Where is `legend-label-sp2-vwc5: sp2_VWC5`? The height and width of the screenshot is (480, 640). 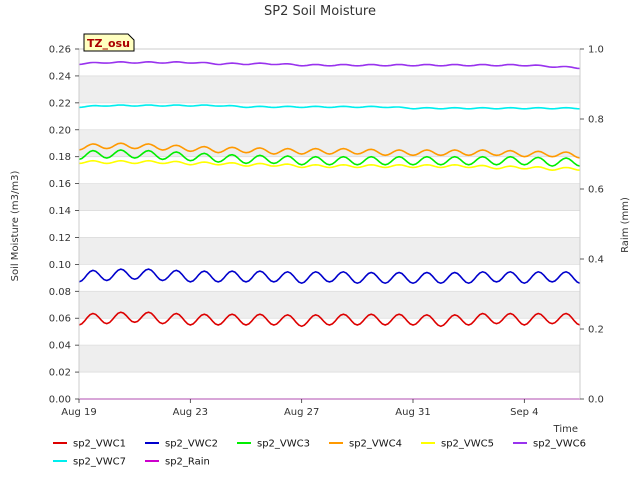 legend-label-sp2-vwc5: sp2_VWC5 is located at coordinates (467, 444).